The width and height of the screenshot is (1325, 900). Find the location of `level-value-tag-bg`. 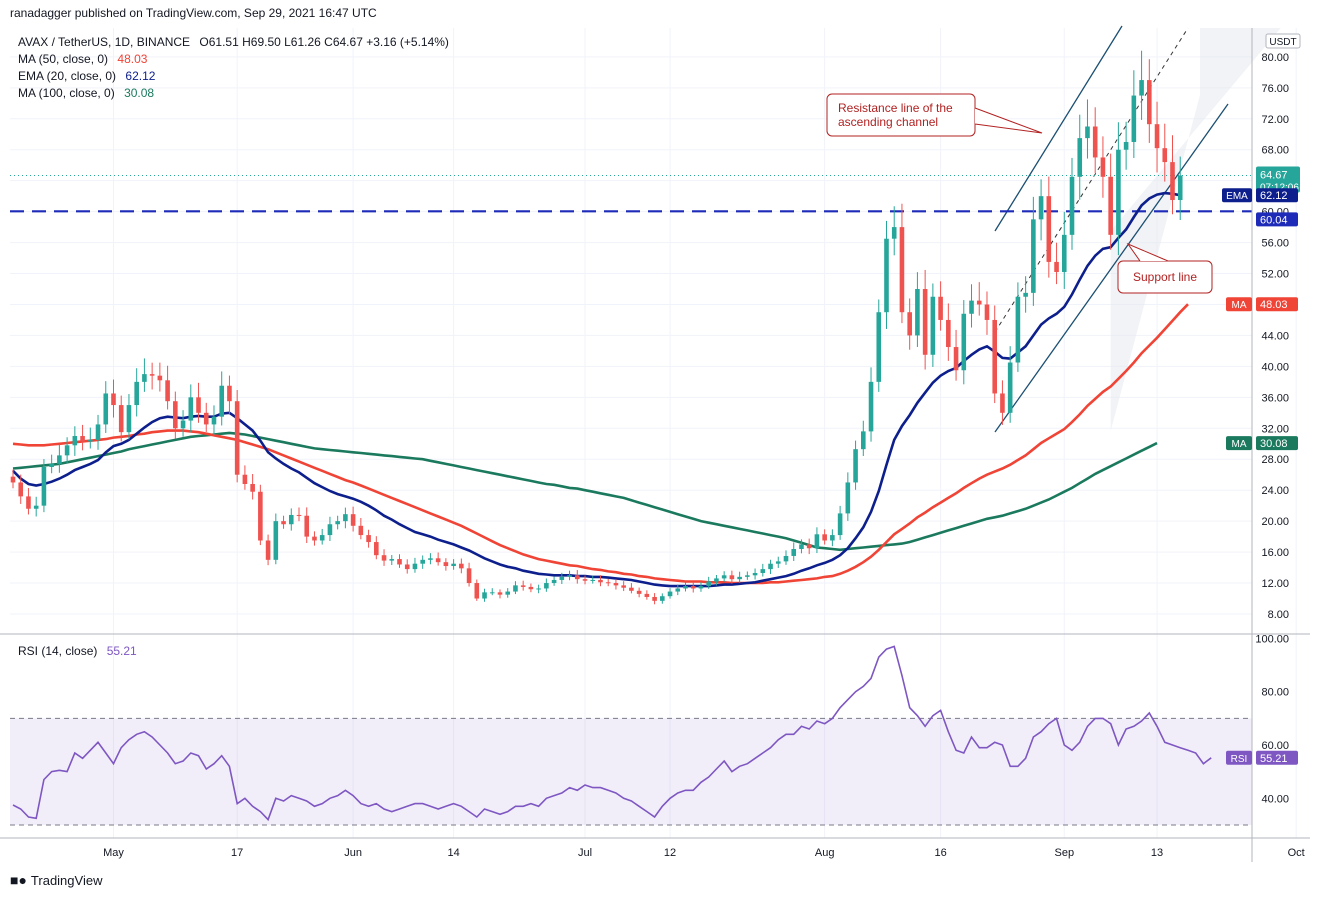

level-value-tag-bg is located at coordinates (1277, 219).